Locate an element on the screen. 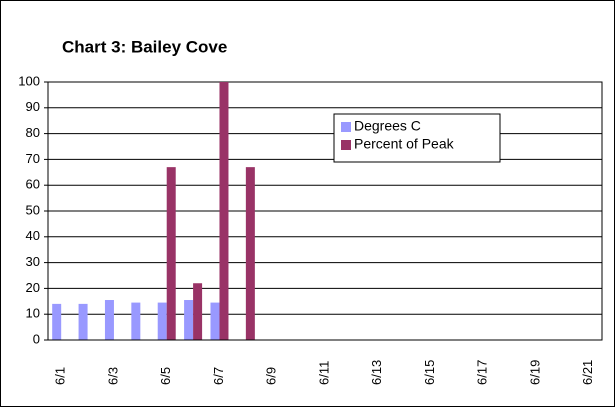 Image resolution: width=616 pixels, height=408 pixels. y-tick-label: 50 is located at coordinates (33, 209).